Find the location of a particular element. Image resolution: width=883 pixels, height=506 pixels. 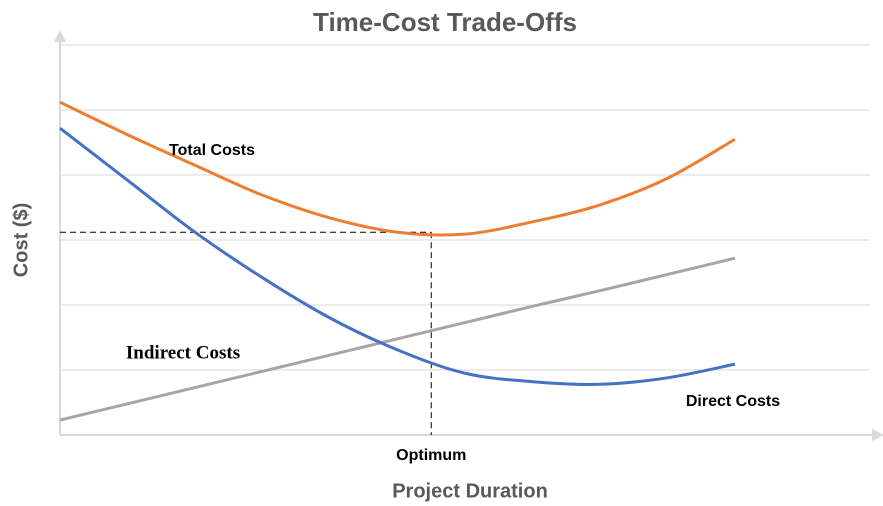

optimum-label: Optimum is located at coordinates (431, 455).